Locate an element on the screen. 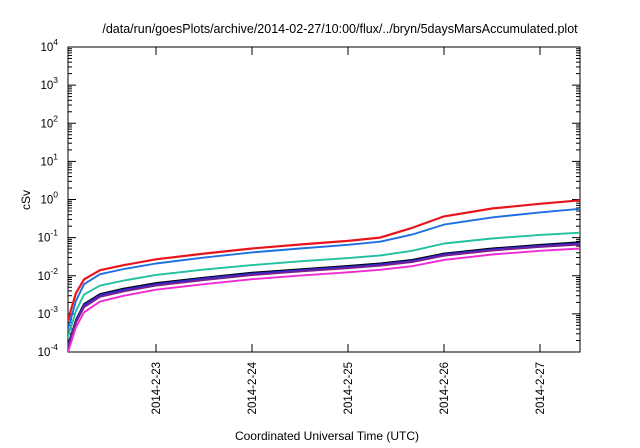 The image size is (640, 448). x-tick-label: 2014-2-27 is located at coordinates (541, 388).